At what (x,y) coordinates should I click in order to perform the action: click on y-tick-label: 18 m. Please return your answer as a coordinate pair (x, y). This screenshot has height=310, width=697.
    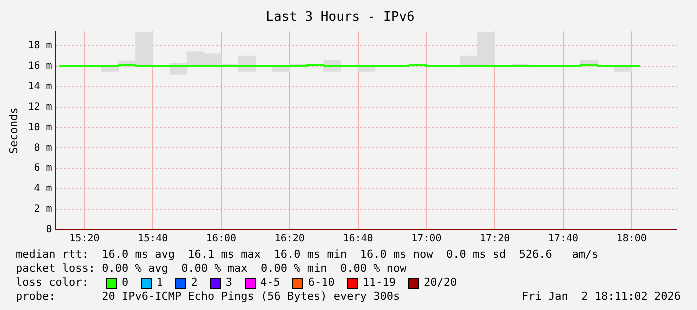
    Looking at the image, I should click on (40, 46).